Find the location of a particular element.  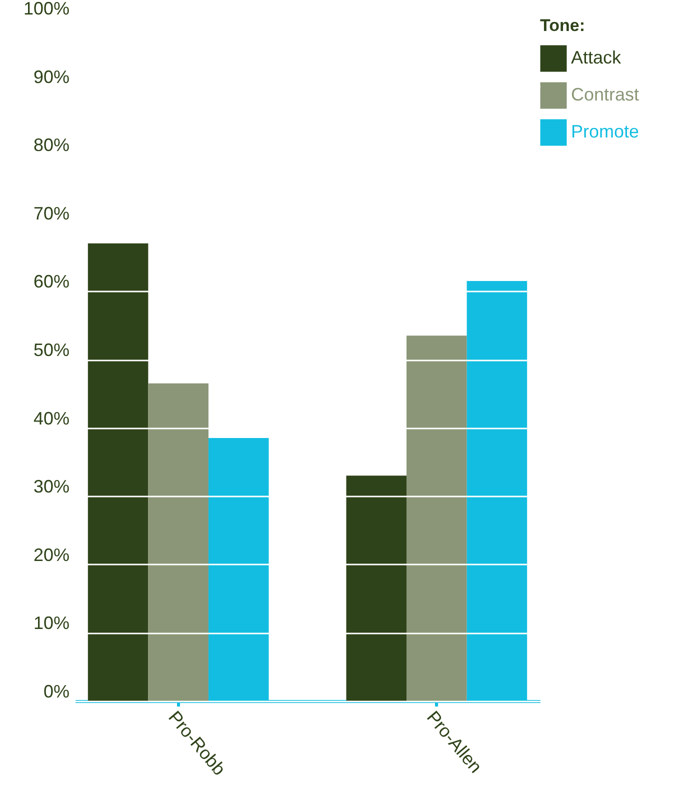

y-tick-label: 10% is located at coordinates (51, 623).